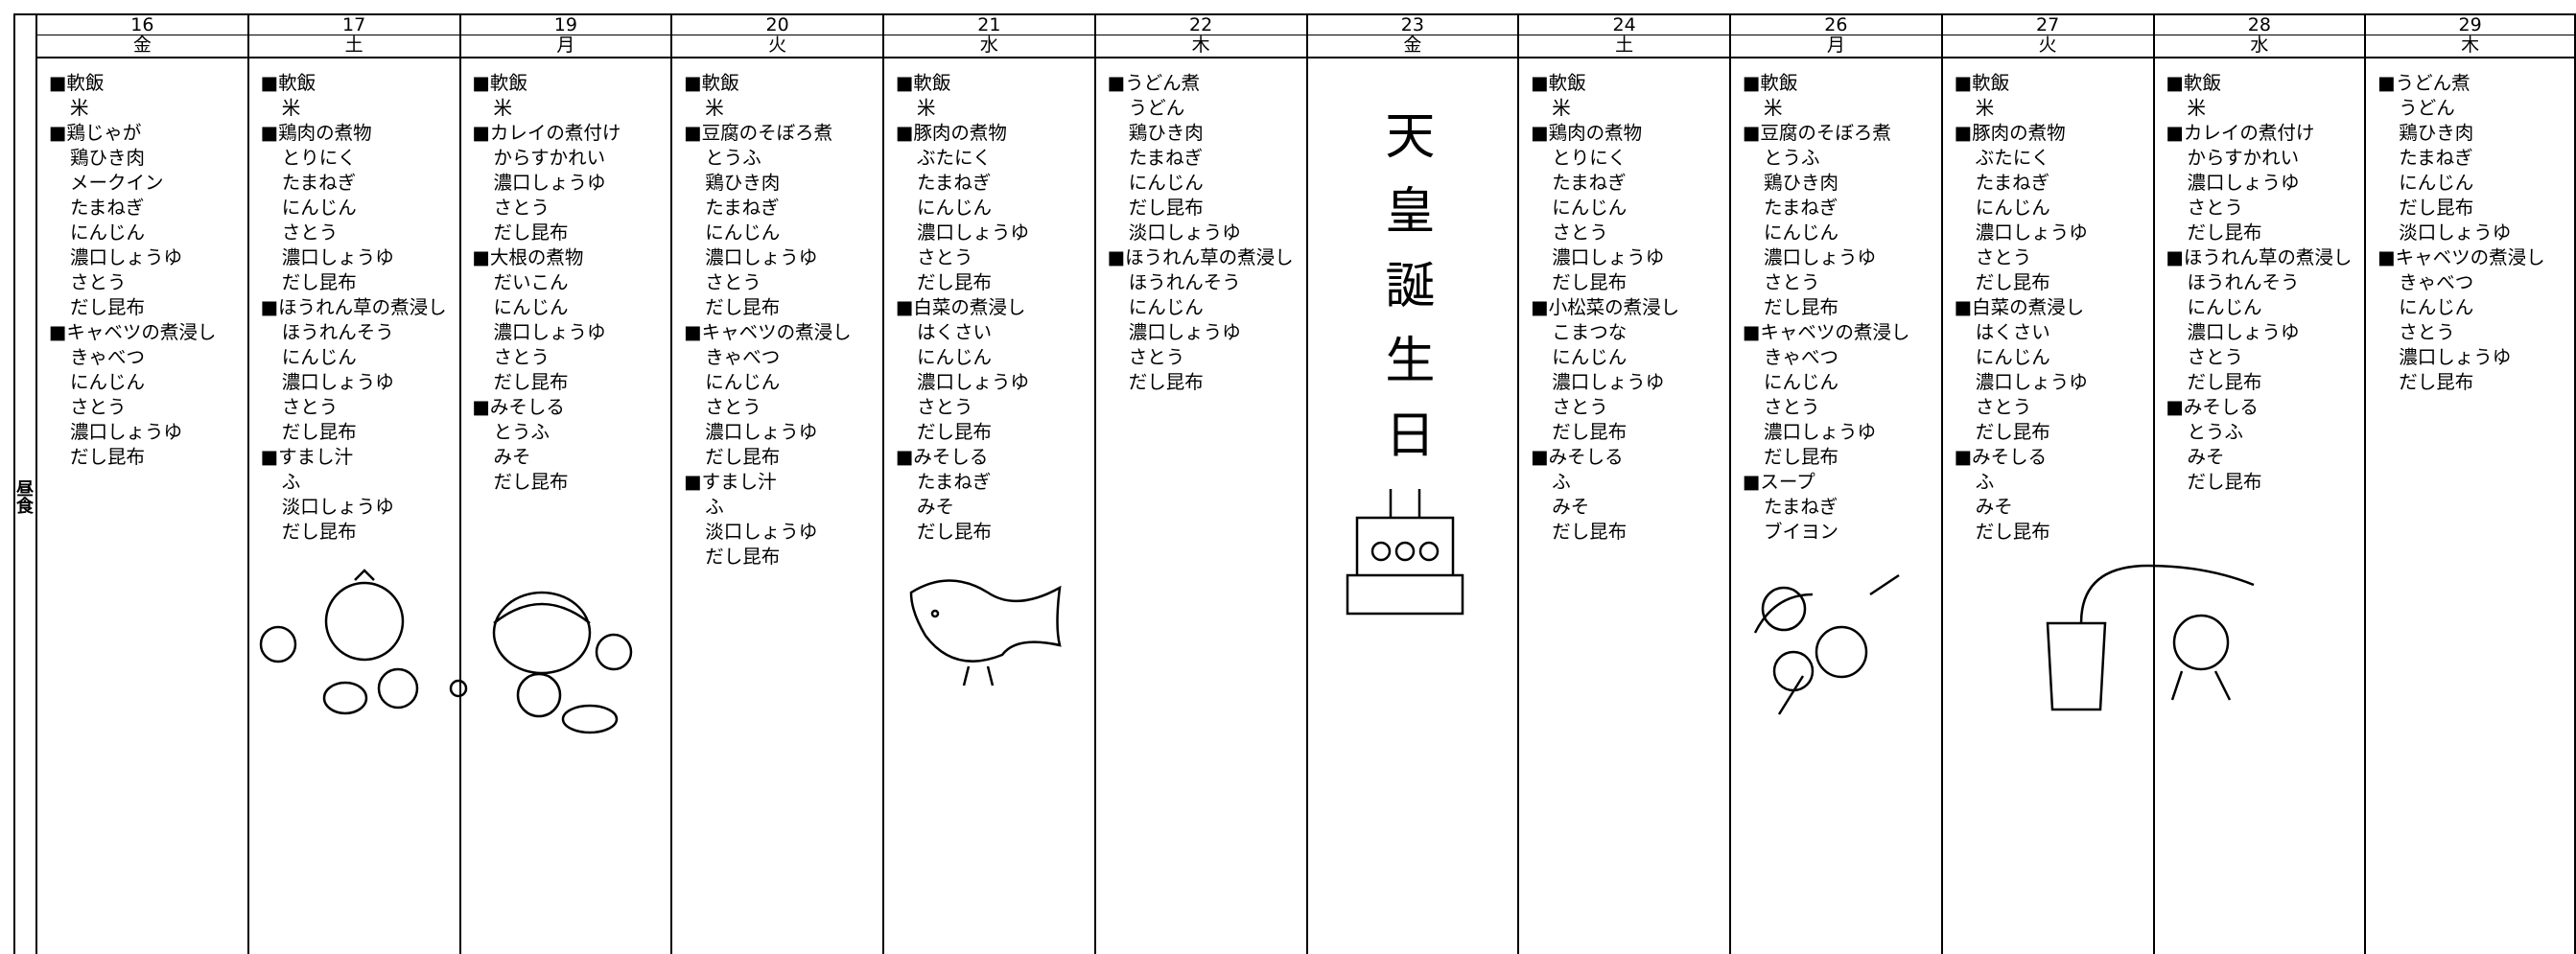  Describe the element at coordinates (951, 133) in the screenshot. I see `dish: ■豚肉の煮物` at that location.